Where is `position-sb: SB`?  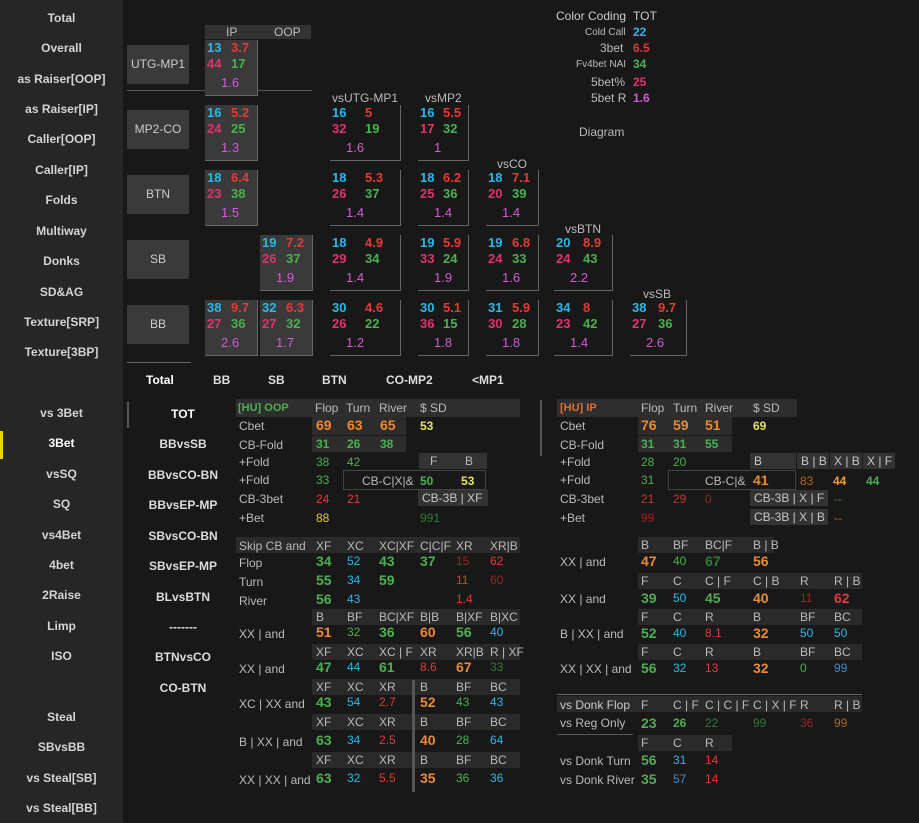
position-sb: SB is located at coordinates (158, 259).